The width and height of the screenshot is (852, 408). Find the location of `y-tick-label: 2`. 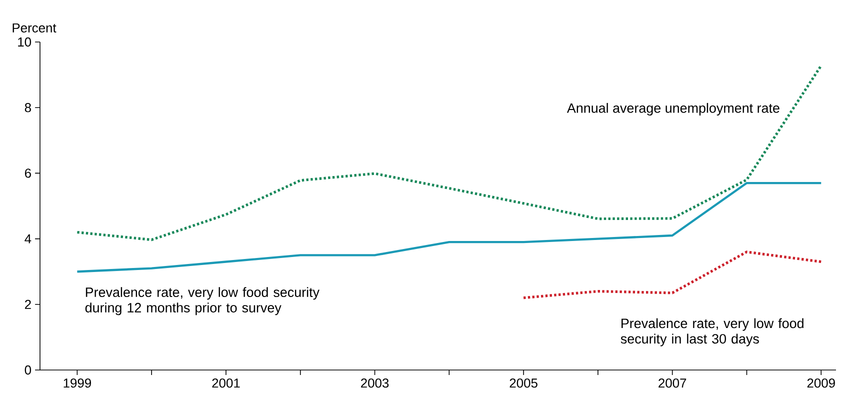

y-tick-label: 2 is located at coordinates (27, 304).